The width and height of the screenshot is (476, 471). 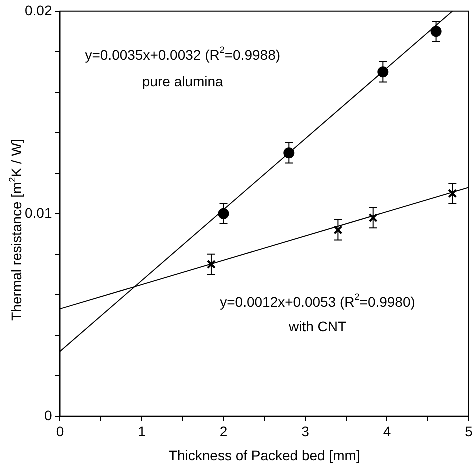 What do you see at coordinates (38, 10) in the screenshot?
I see `y-tick-label: 0.02` at bounding box center [38, 10].